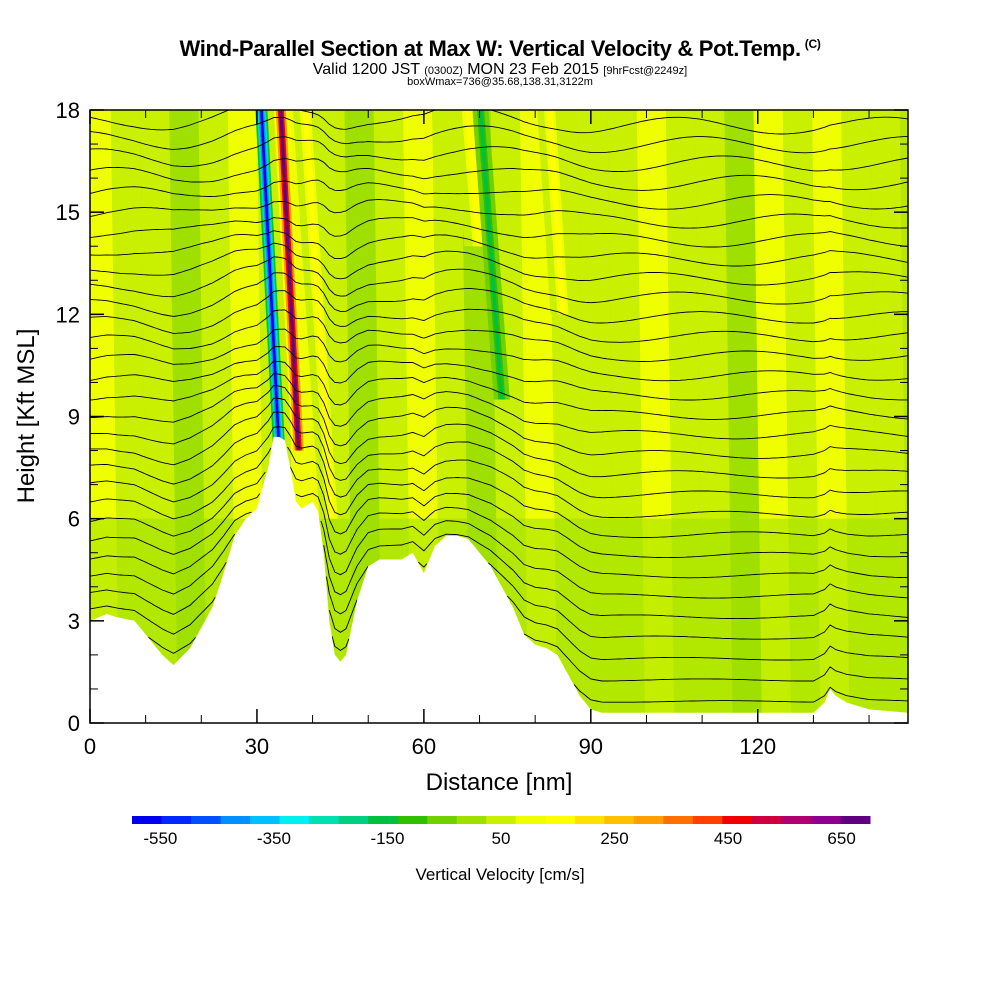 This screenshot has height=1000, width=1000. Describe the element at coordinates (500, 82) in the screenshot. I see `box-info: boxWmax=736@35.68,138.31,3122m` at that location.